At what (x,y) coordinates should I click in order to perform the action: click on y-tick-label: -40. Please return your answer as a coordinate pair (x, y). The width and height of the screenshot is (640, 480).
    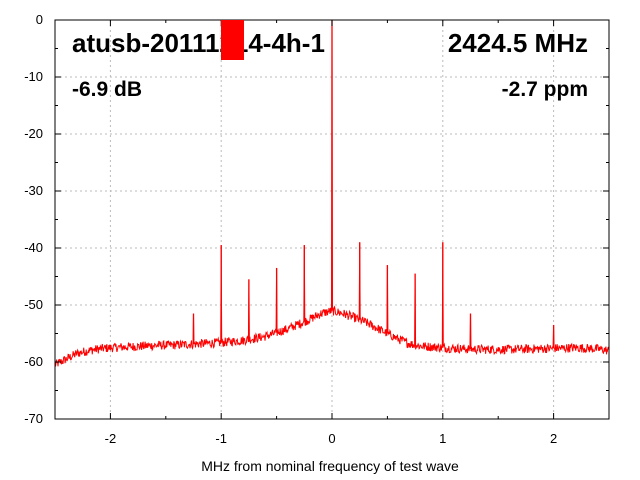
    Looking at the image, I should click on (33, 247).